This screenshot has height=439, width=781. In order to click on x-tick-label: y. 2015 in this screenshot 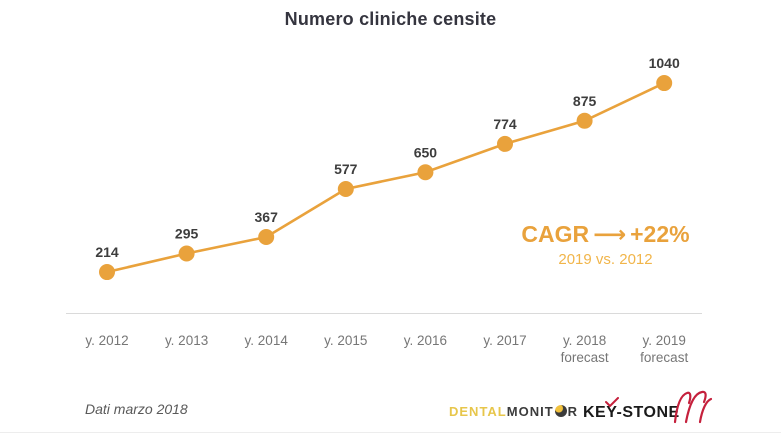, I will do `click(345, 340)`.